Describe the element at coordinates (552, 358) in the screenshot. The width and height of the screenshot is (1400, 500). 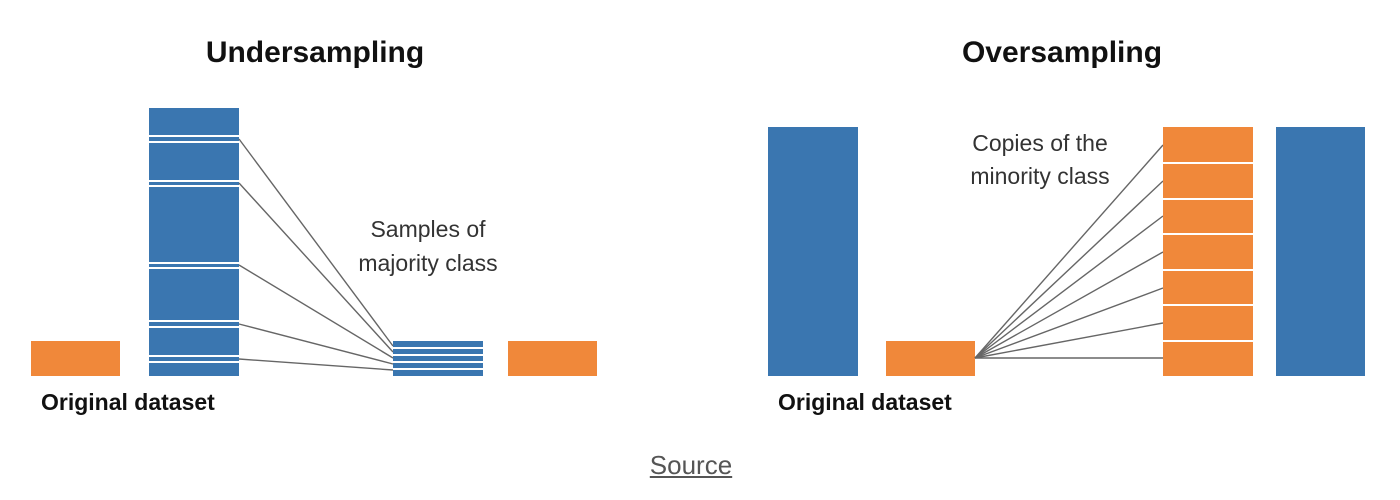
I see `resulting-minority-bar` at that location.